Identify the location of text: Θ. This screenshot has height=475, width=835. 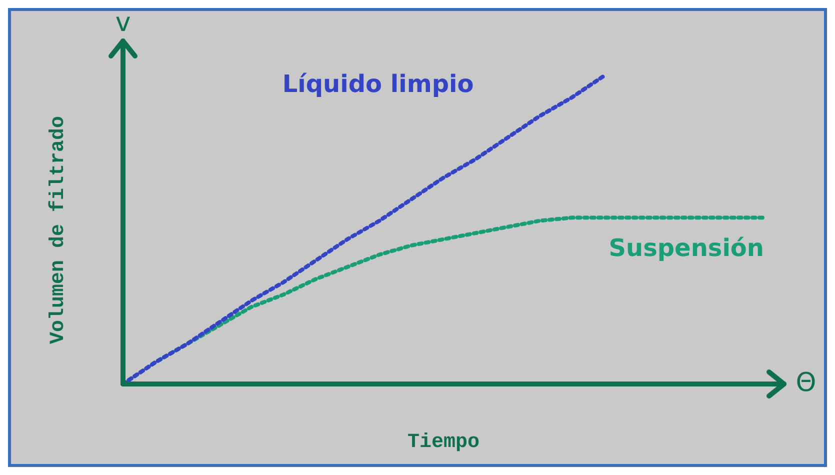
(806, 383).